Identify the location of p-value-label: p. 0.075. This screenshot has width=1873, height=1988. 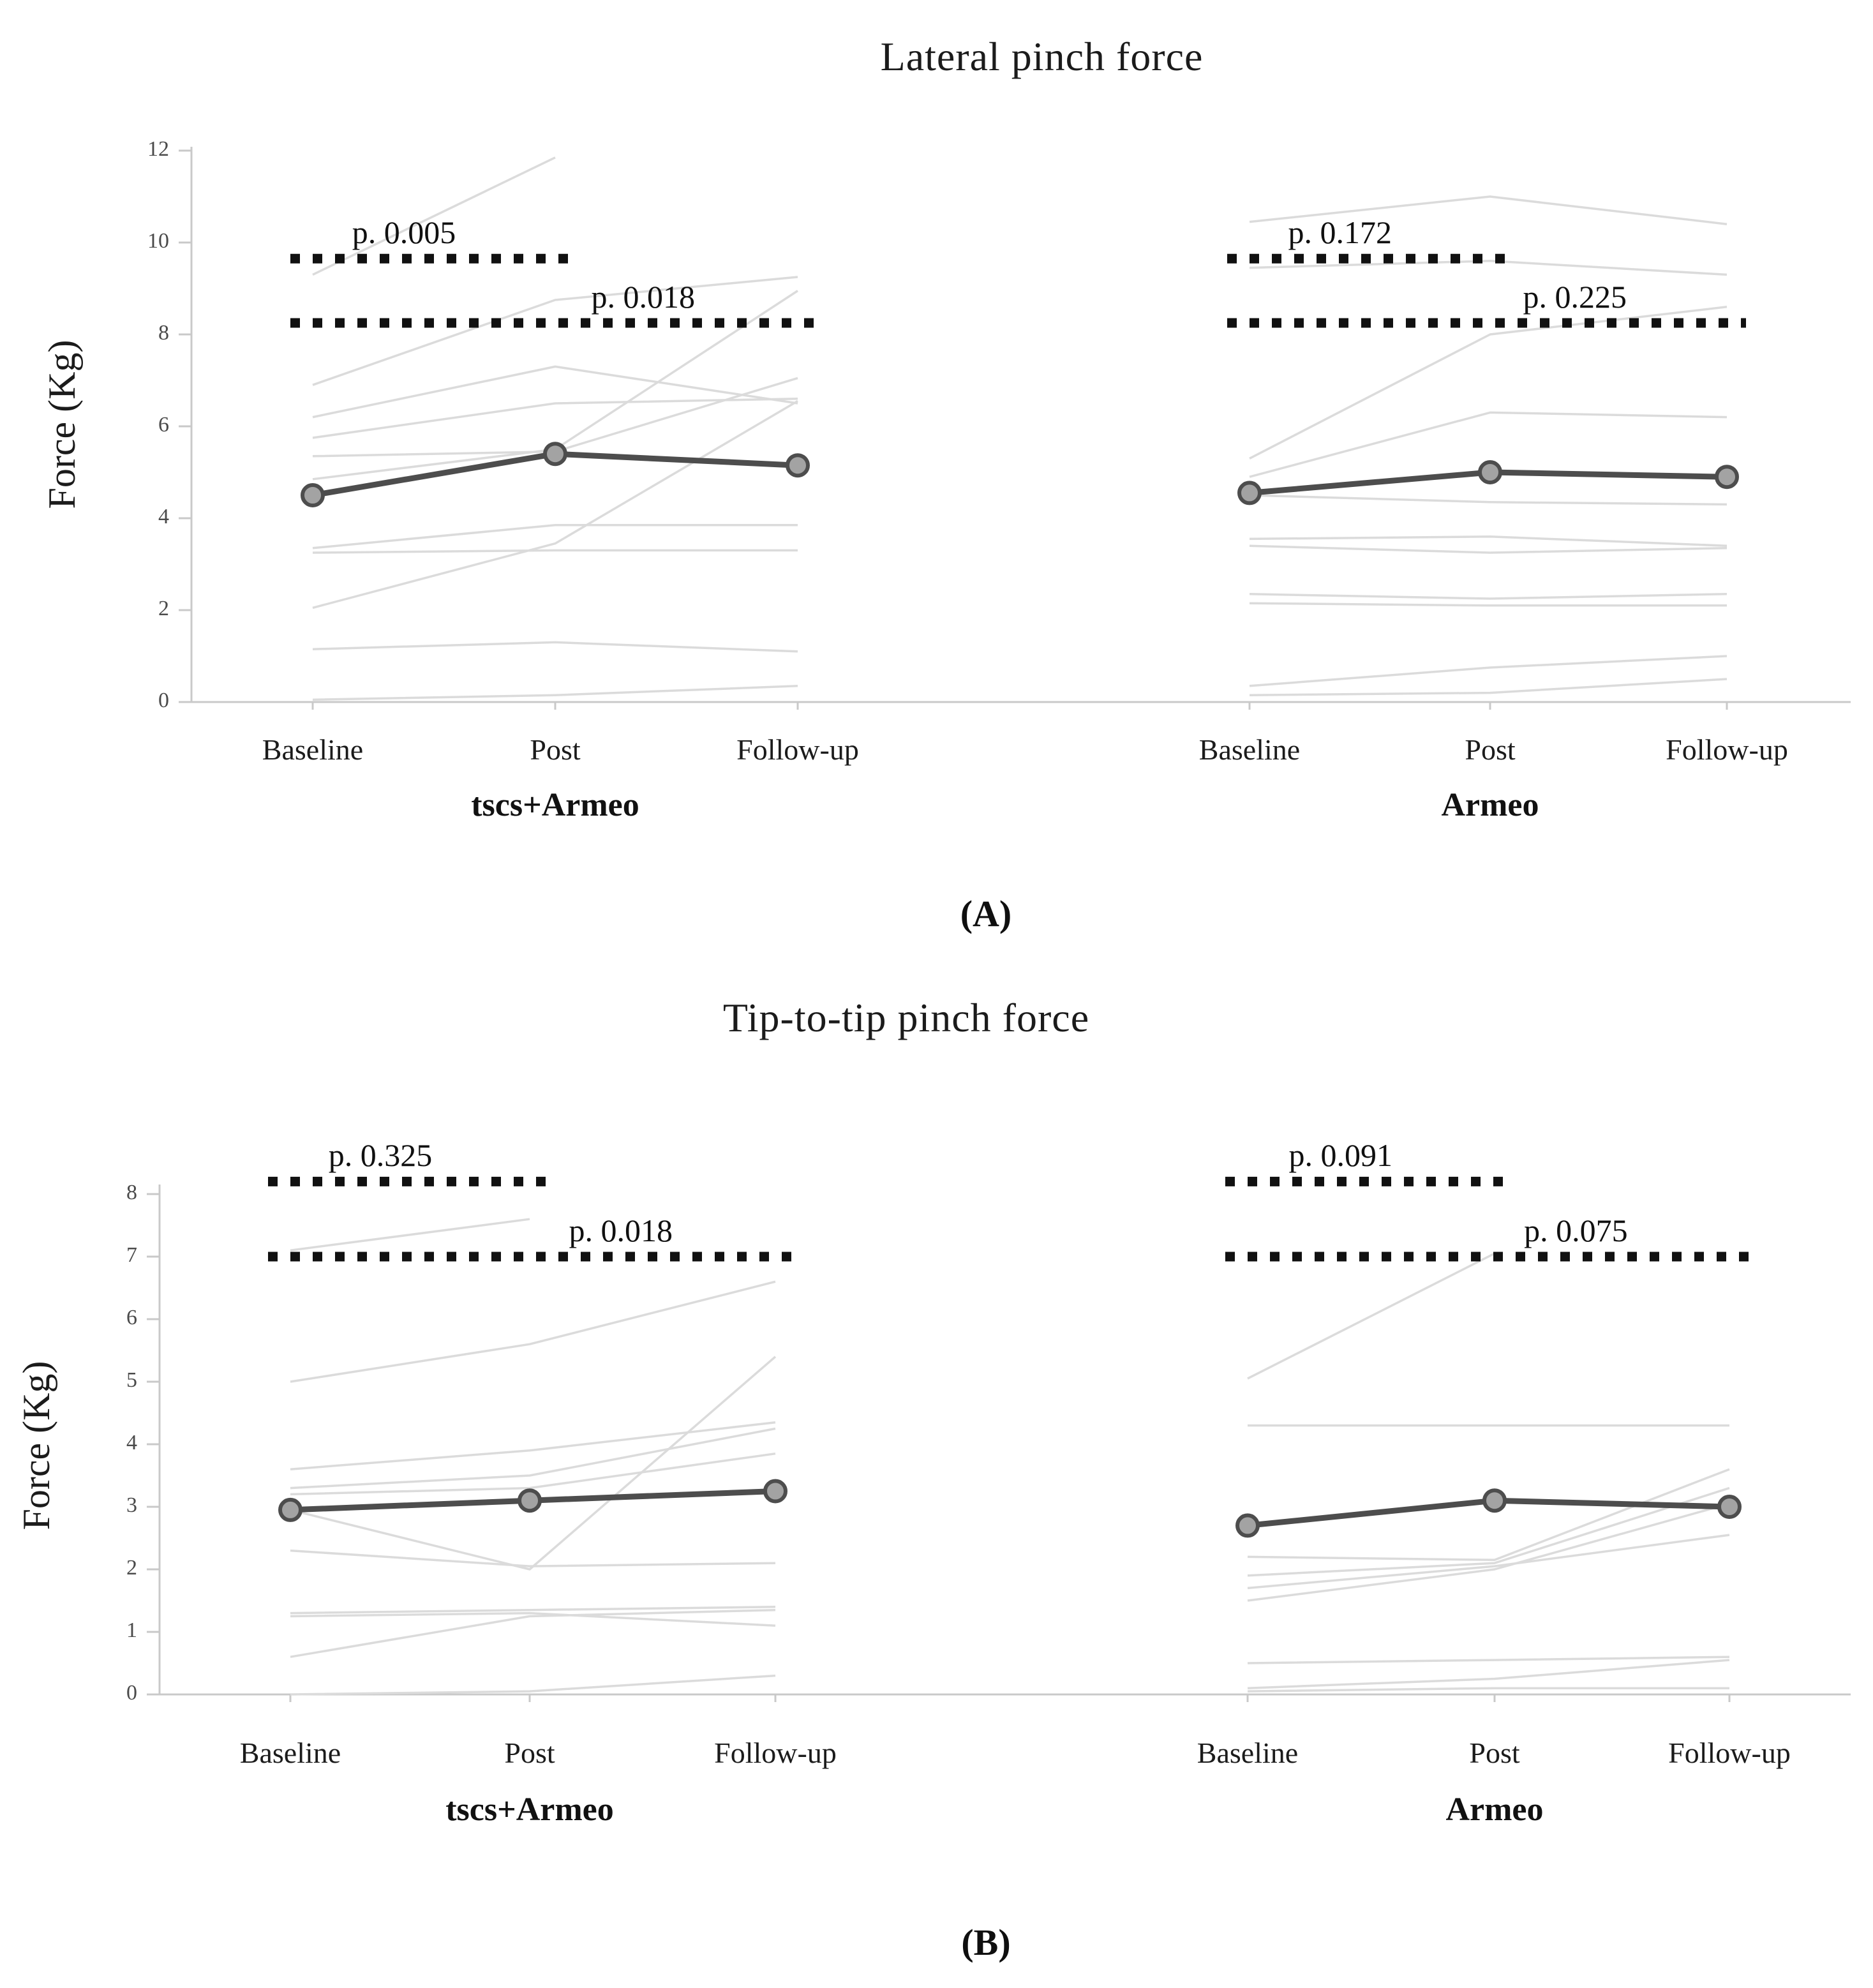
(1576, 1230).